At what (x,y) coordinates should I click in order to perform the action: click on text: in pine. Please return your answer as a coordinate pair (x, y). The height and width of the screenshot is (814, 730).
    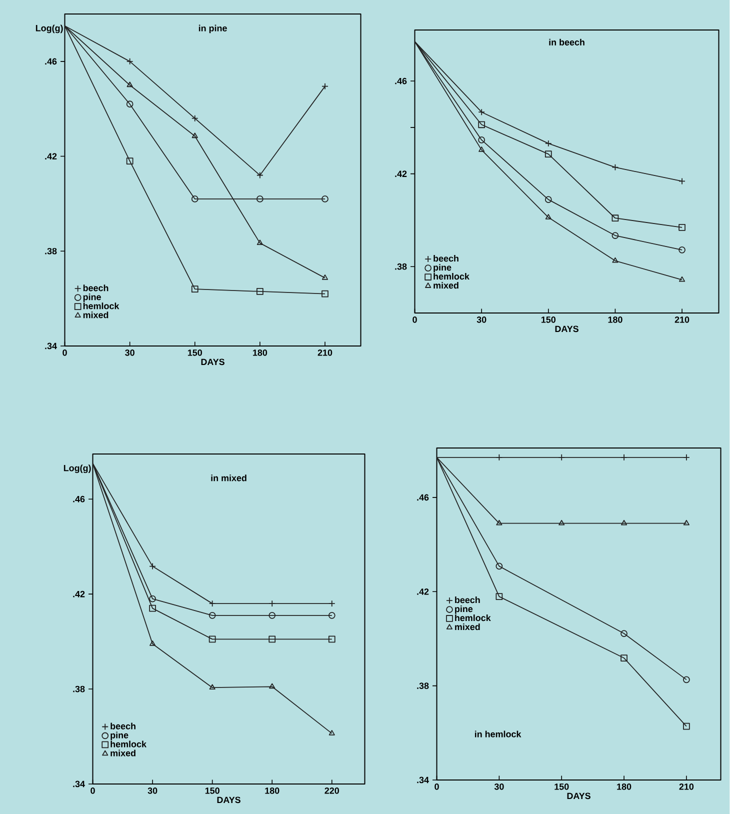
    Looking at the image, I should click on (213, 29).